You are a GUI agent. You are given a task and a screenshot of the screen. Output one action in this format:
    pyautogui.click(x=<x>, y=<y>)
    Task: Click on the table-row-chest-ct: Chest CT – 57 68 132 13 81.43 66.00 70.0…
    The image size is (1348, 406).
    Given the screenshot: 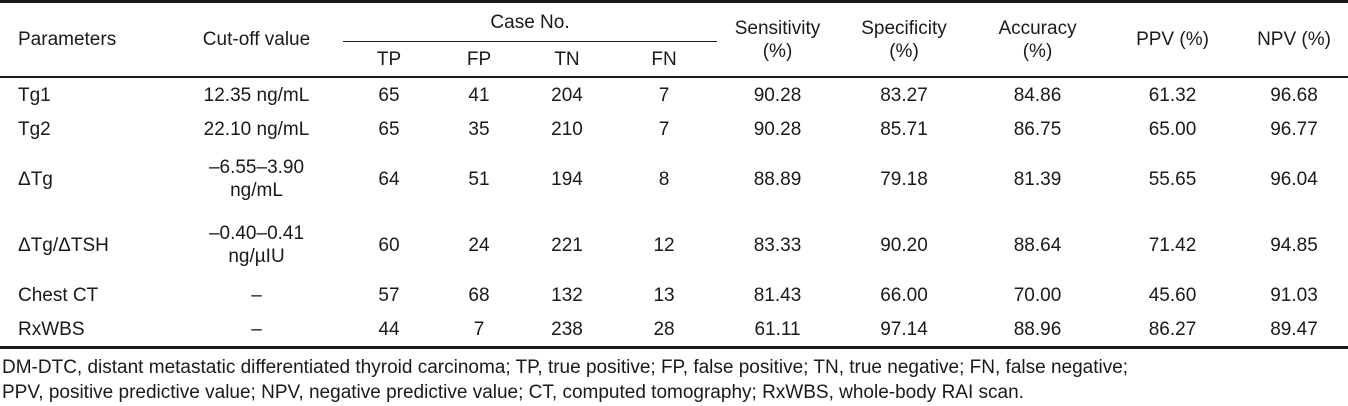 What is the action you would take?
    pyautogui.click(x=674, y=295)
    